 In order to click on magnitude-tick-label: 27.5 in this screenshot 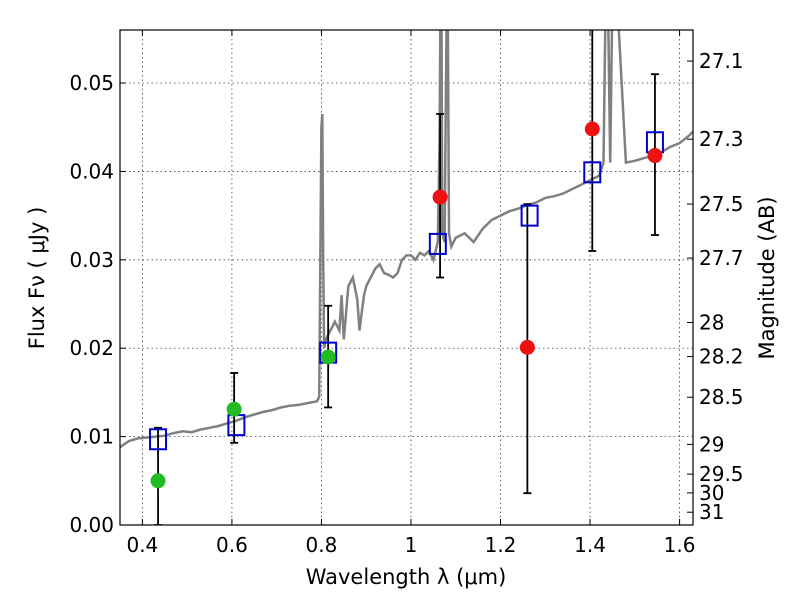, I will do `click(721, 204)`.